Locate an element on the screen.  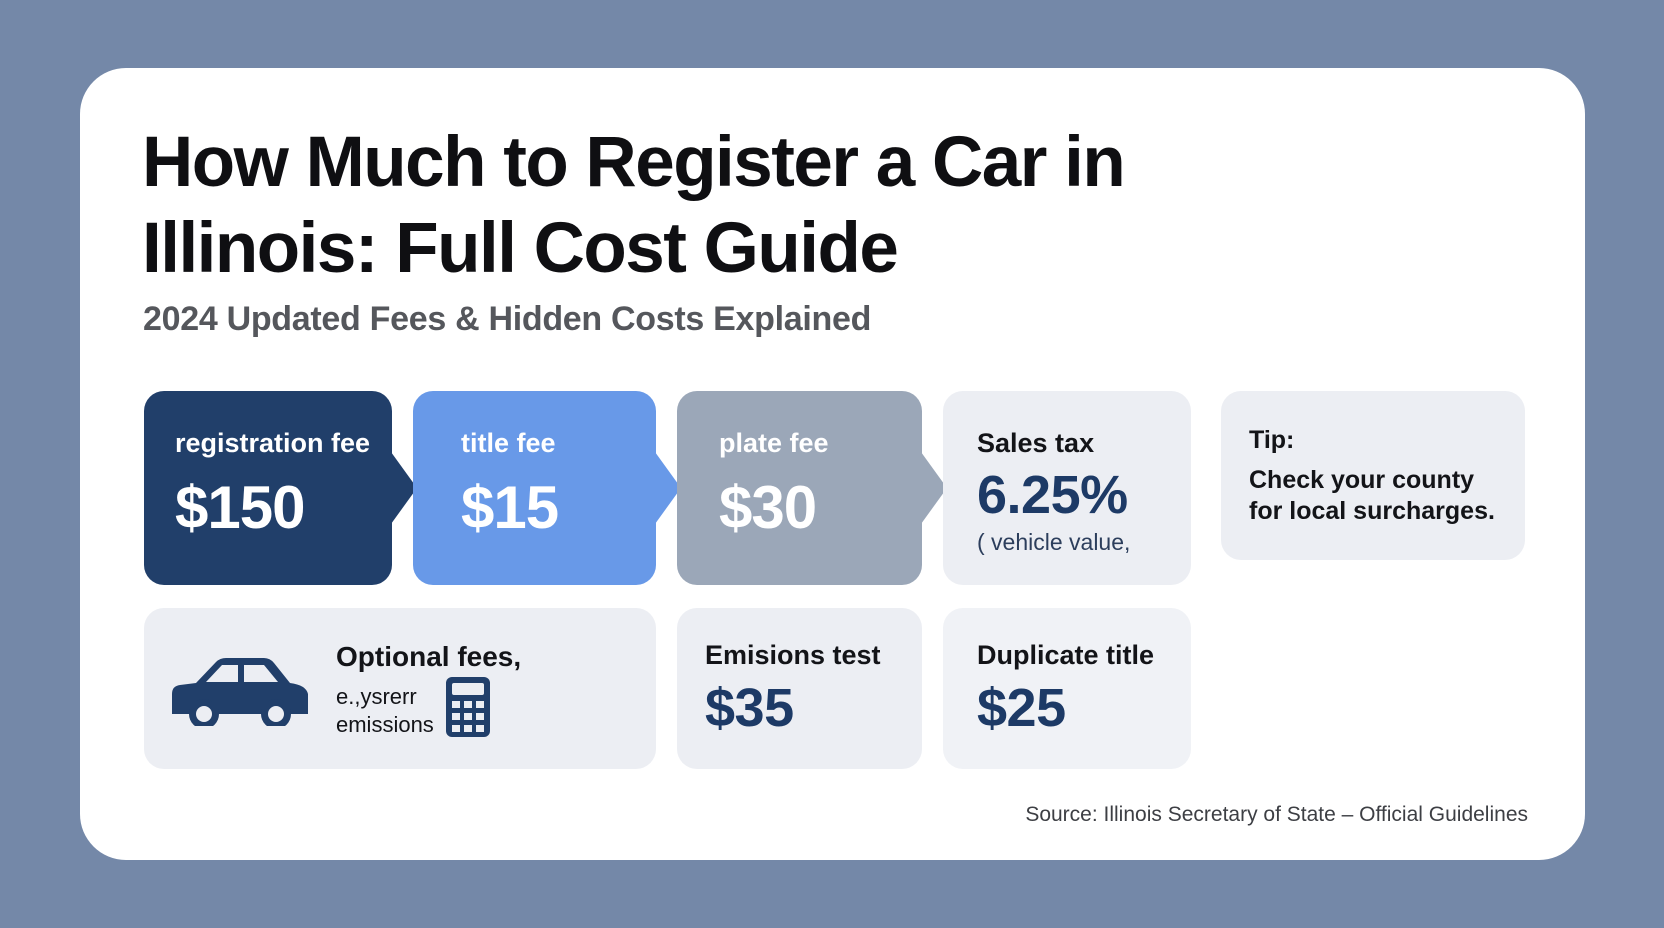
title-fee-tile: title fee $15 is located at coordinates (534, 488).